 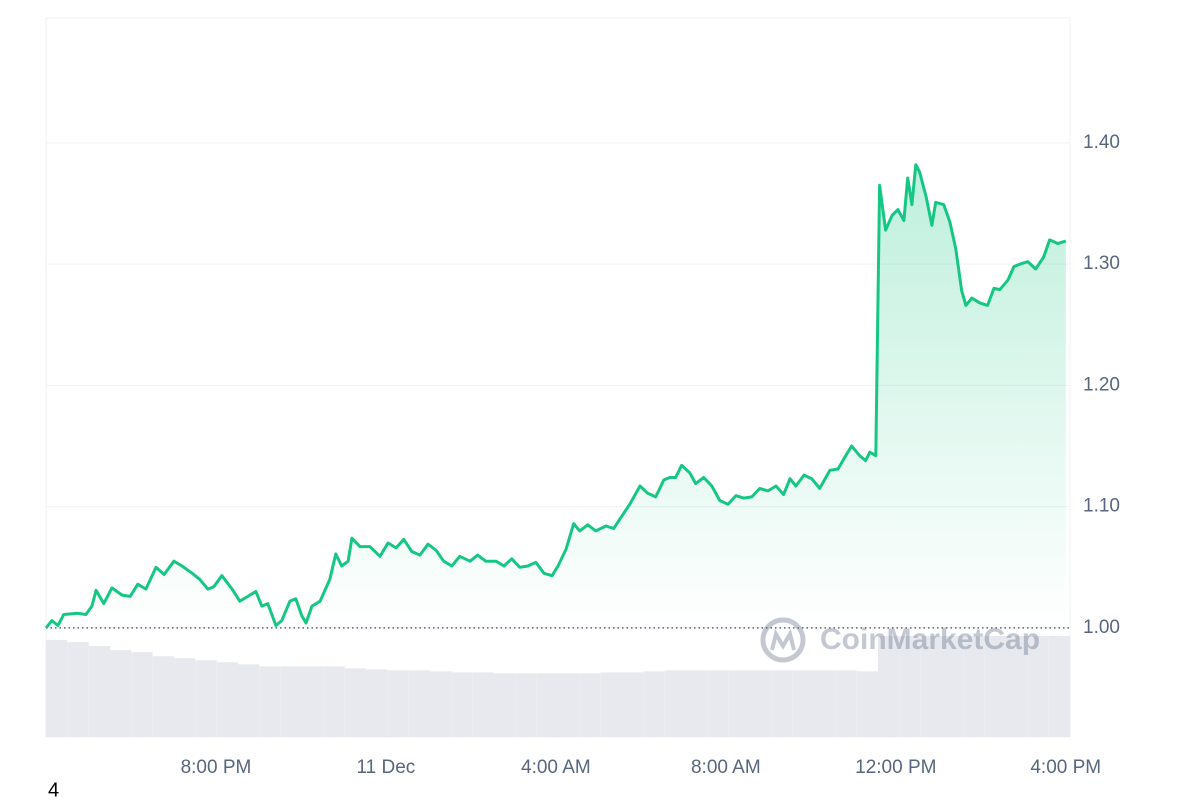 I want to click on x-tick-label: 4:00 AM, so click(x=556, y=767).